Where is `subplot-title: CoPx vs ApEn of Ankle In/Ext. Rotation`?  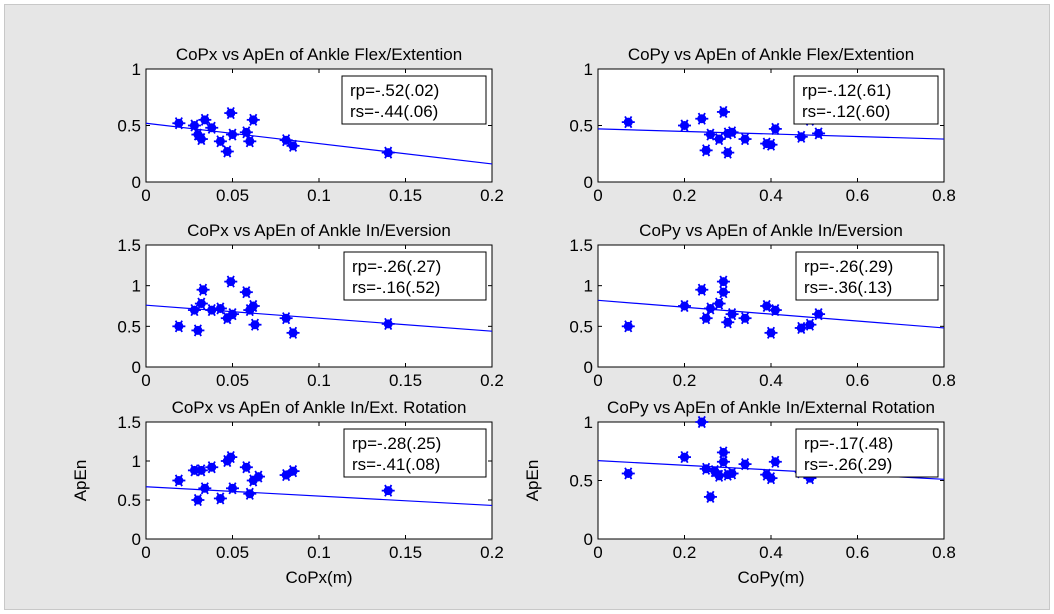 subplot-title: CoPx vs ApEn of Ankle In/Ext. Rotation is located at coordinates (319, 407).